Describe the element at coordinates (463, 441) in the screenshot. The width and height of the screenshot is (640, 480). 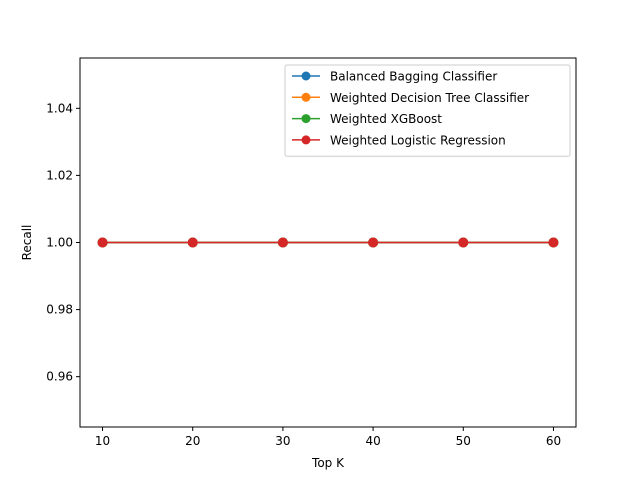
I see `x-tick-label: 50` at that location.